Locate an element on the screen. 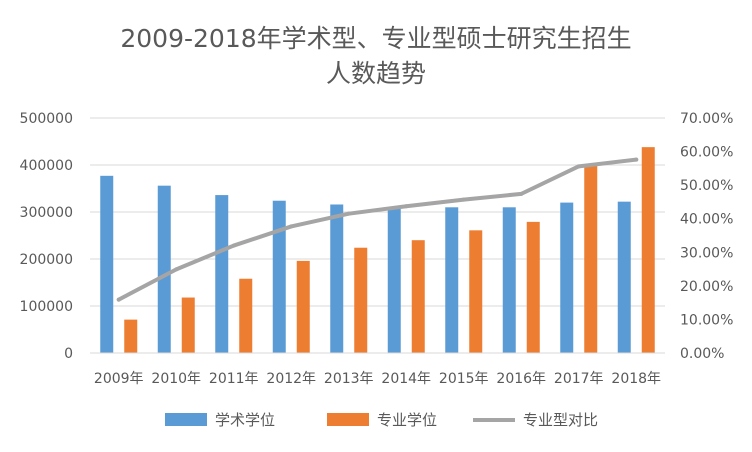  right-tick-label: 10.00% is located at coordinates (706, 320).